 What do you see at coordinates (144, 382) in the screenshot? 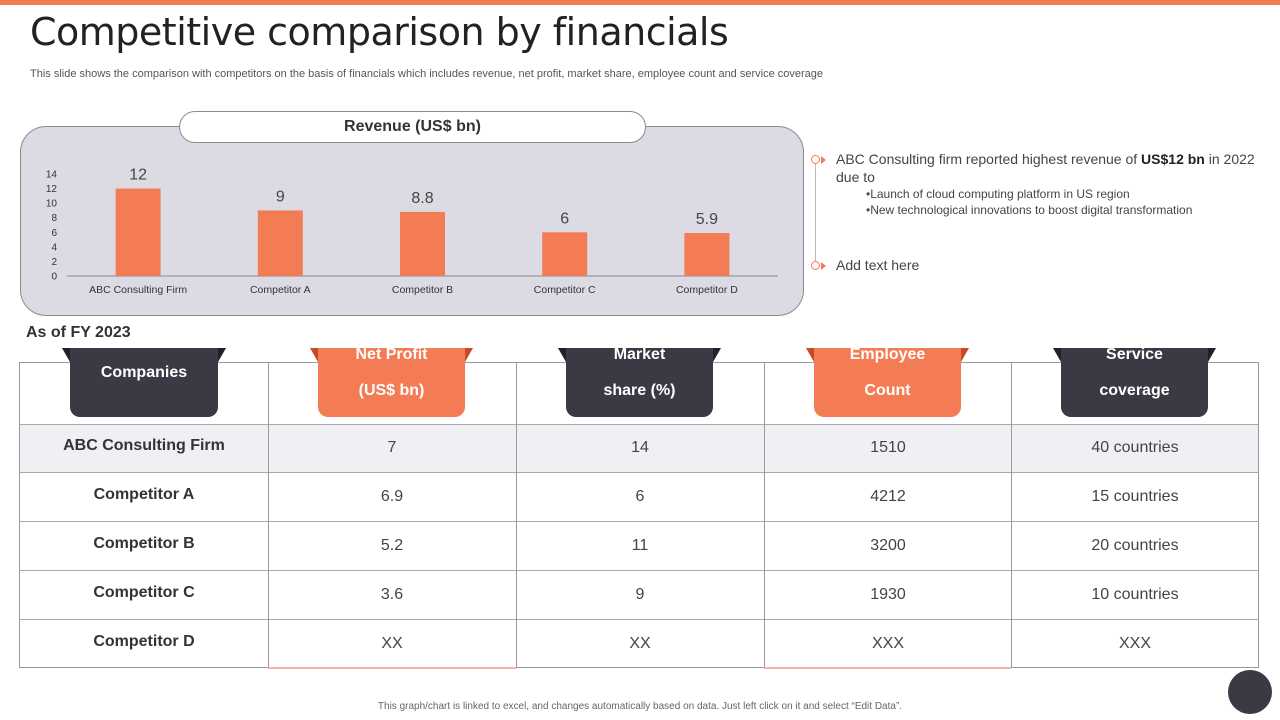
I see `header-companies: Companies` at bounding box center [144, 382].